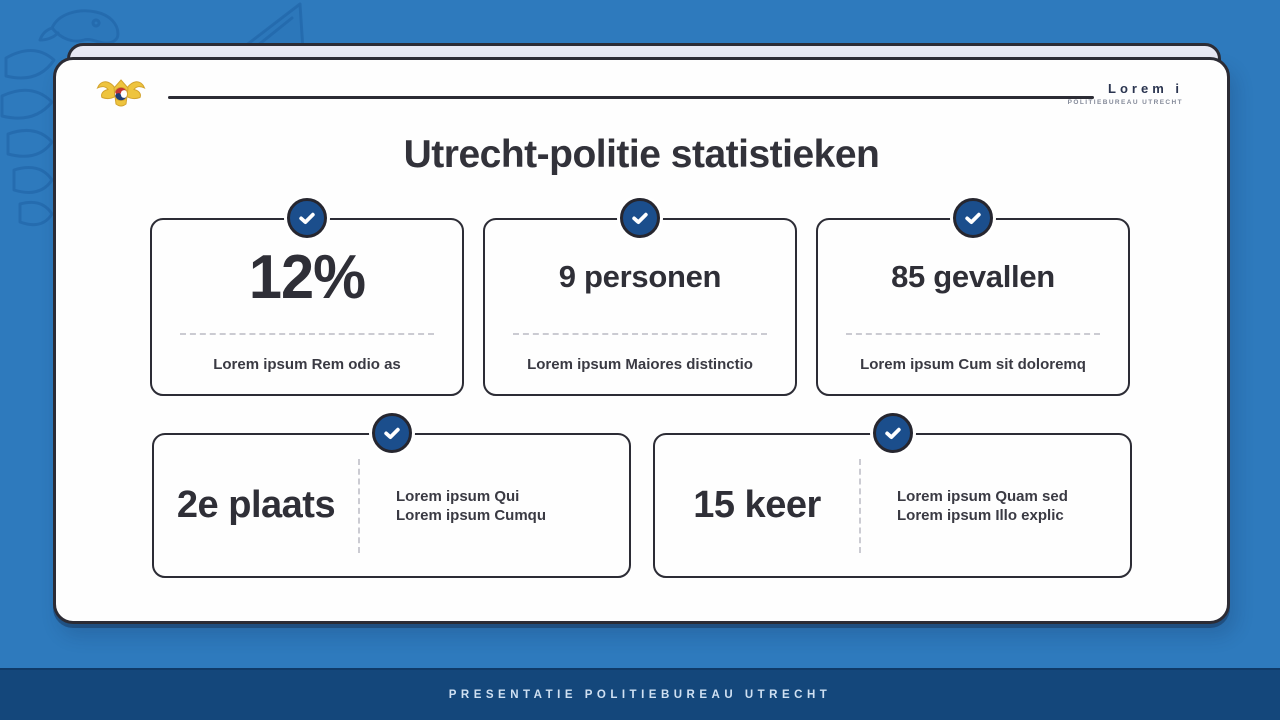  I want to click on stat-value: 2e plaats, so click(256, 505).